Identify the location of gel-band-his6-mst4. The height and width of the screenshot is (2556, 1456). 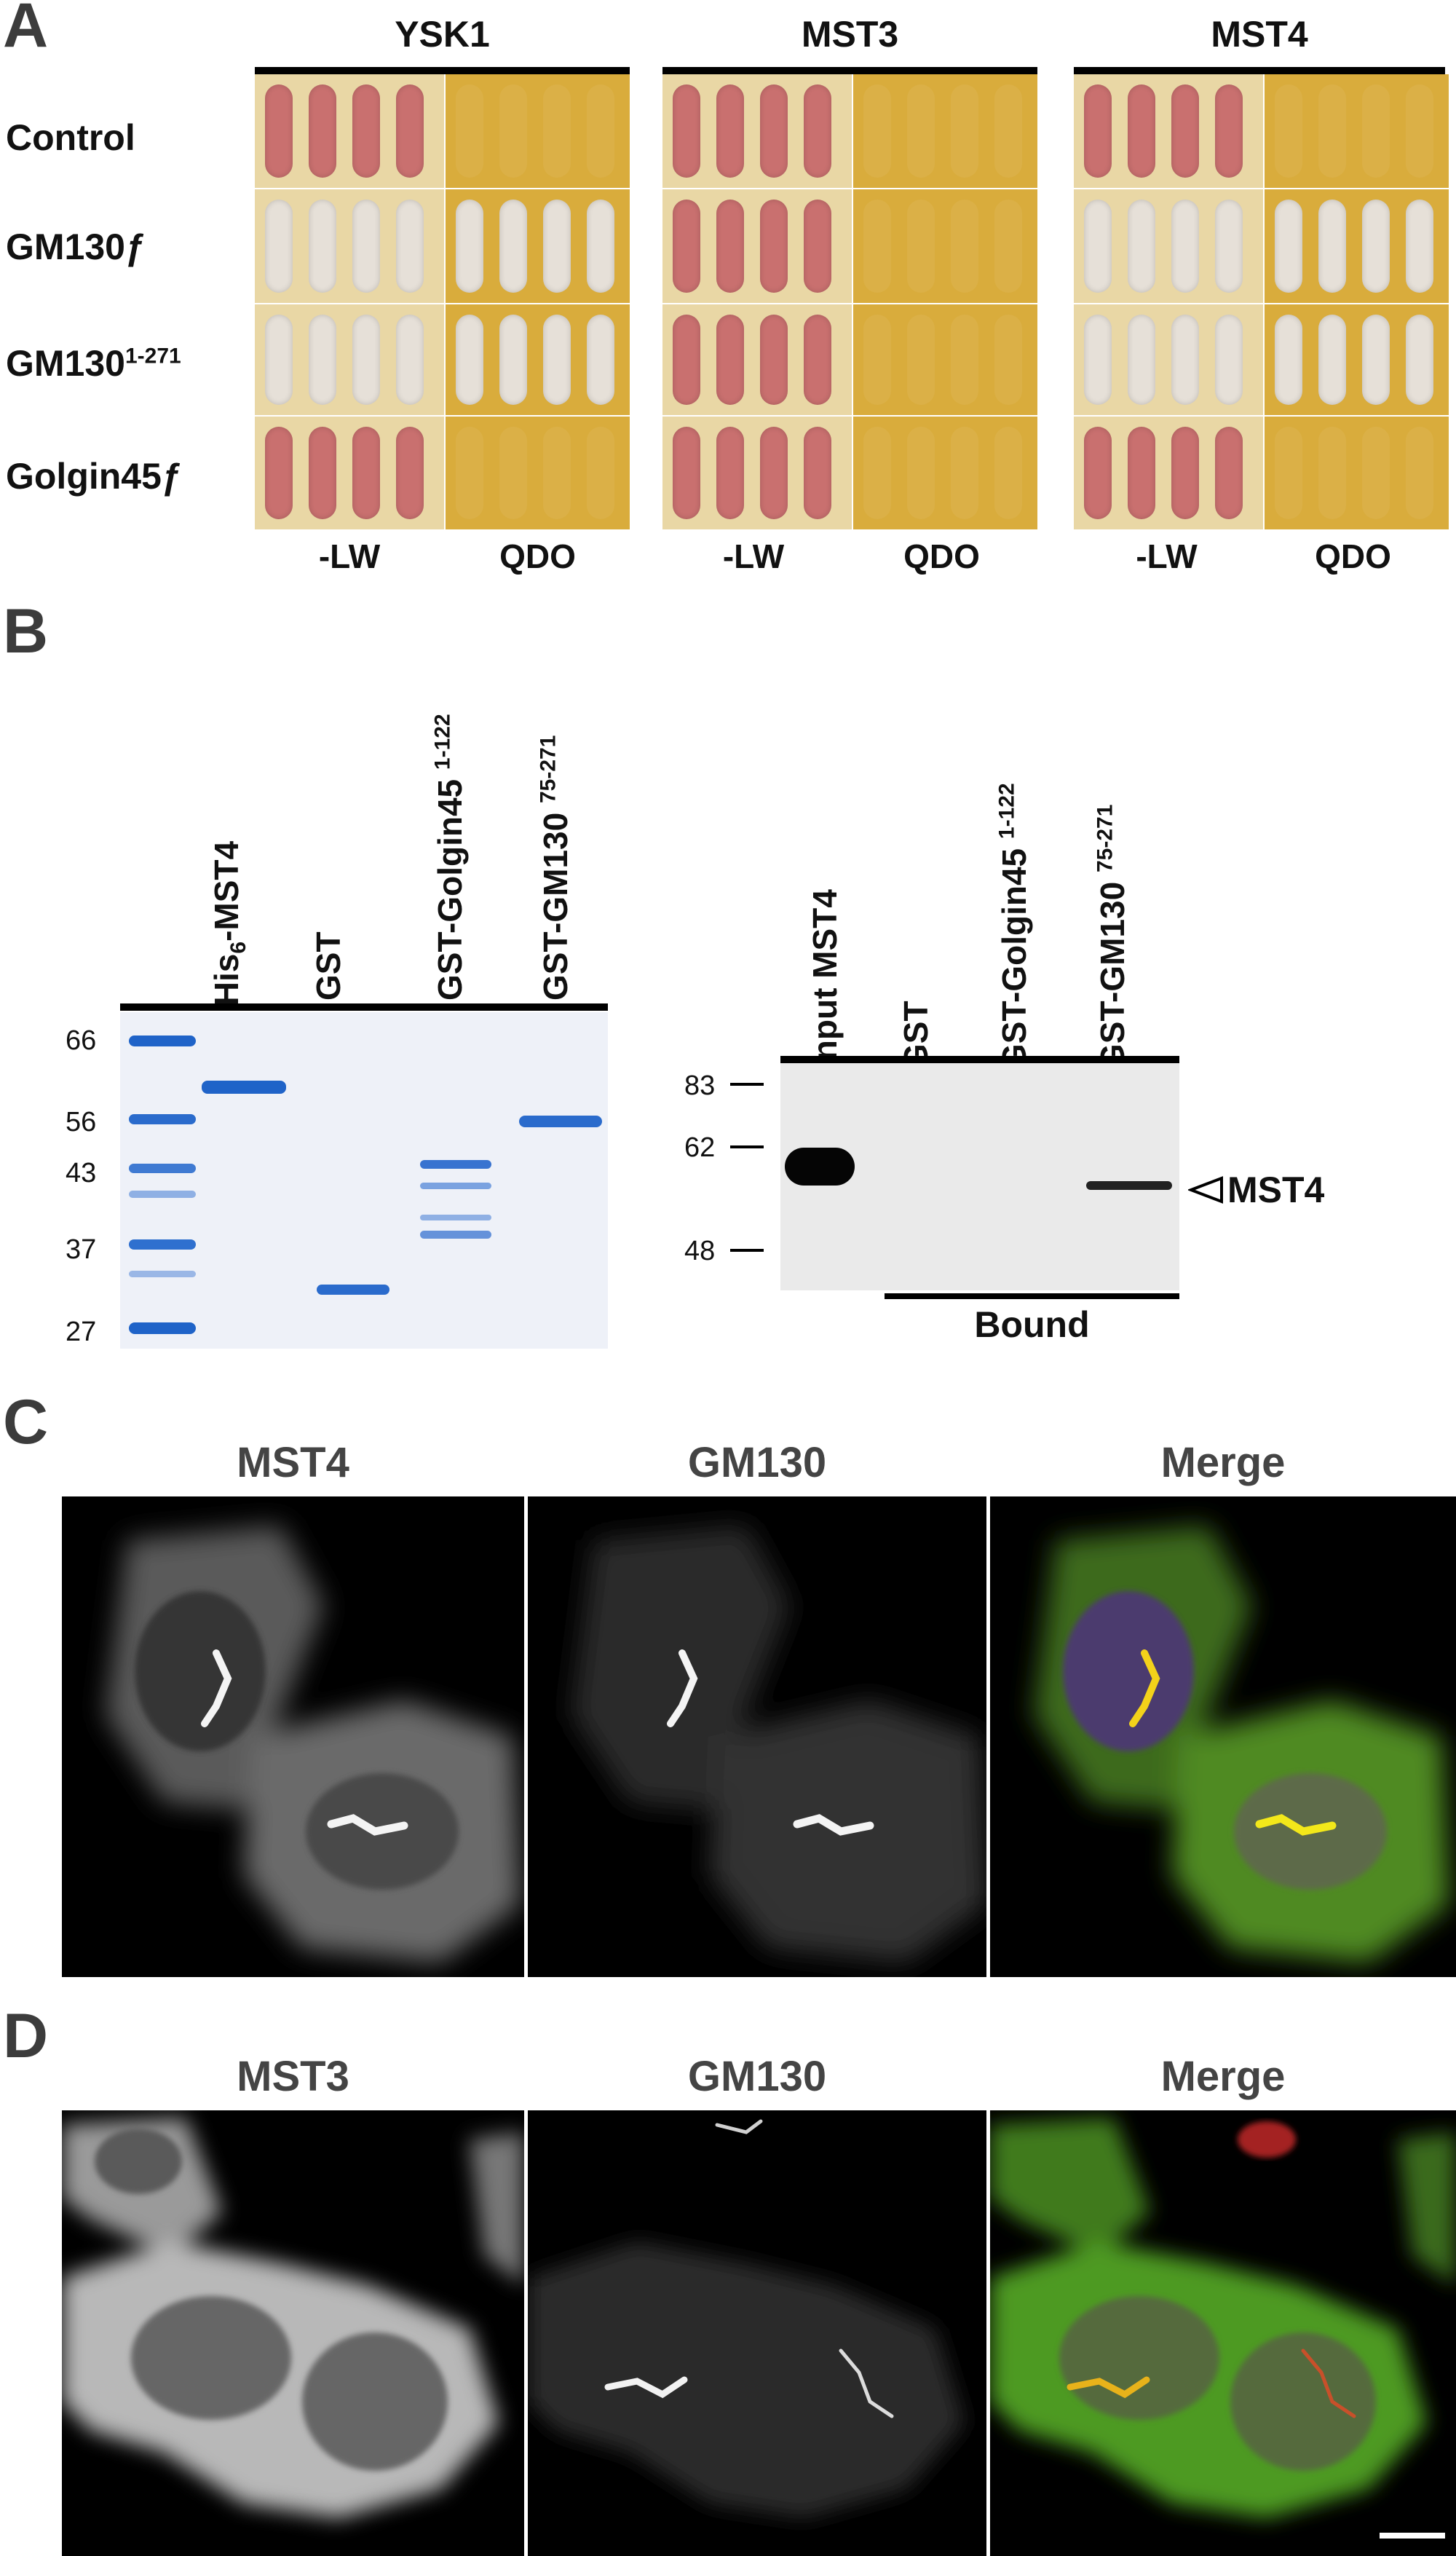
(244, 1087).